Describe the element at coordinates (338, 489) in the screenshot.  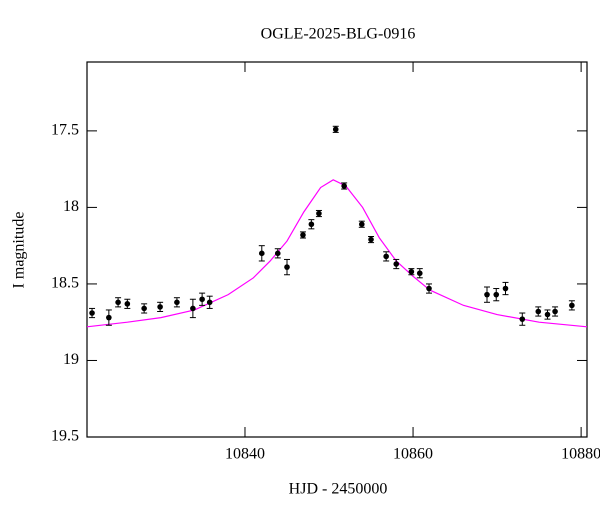
I see `x-axis-label: HJD - 2450000` at that location.